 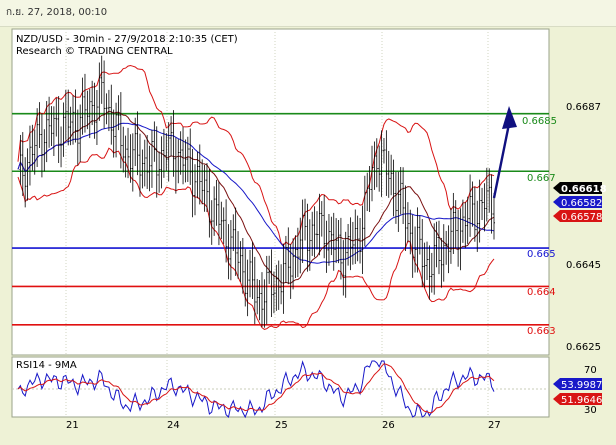 I want to click on price-badge: 0.66582, so click(x=577, y=202).